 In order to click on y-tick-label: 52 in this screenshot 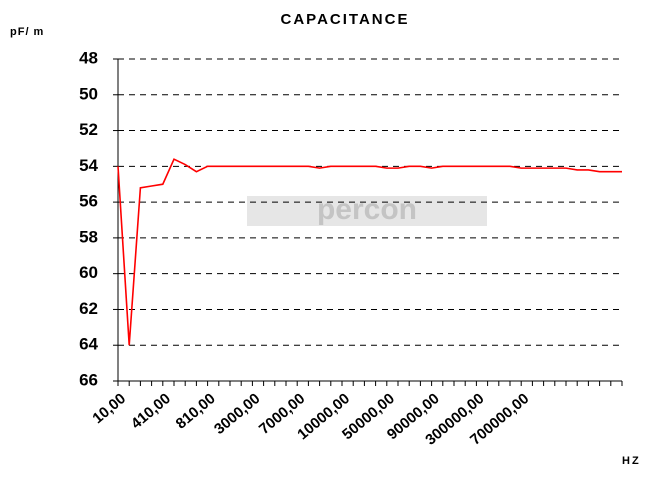, I will do `click(88, 129)`.